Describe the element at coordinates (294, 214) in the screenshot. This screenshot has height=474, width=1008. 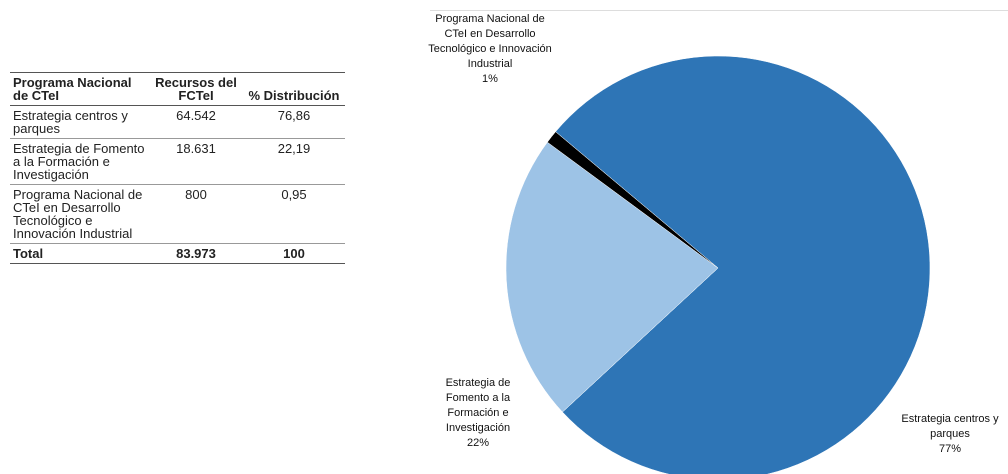
I see `table-cell: 0,95` at that location.